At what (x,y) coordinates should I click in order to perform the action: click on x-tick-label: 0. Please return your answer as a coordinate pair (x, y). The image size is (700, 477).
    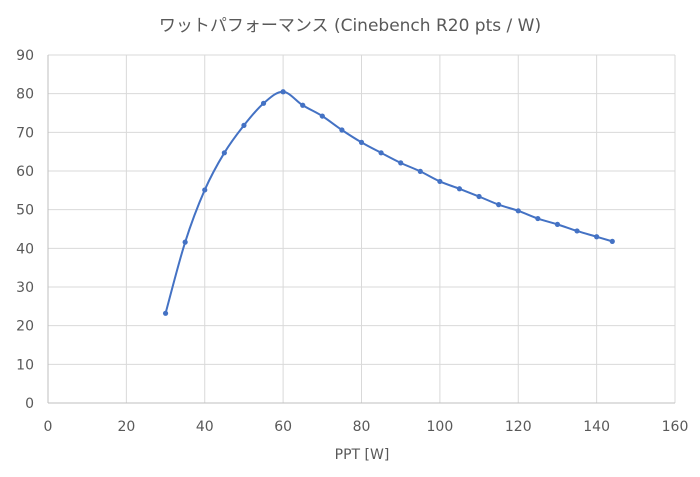
    Looking at the image, I should click on (48, 427).